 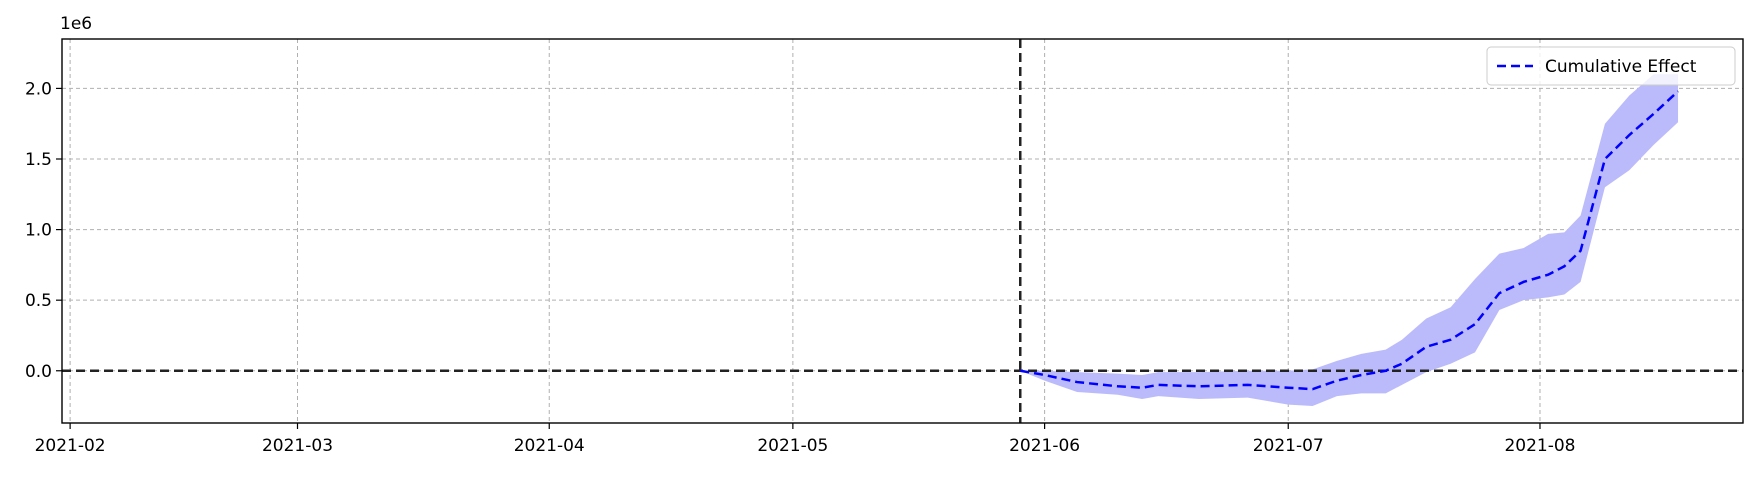 What do you see at coordinates (1288, 446) in the screenshot?
I see `x-tick-label: 2021-07` at bounding box center [1288, 446].